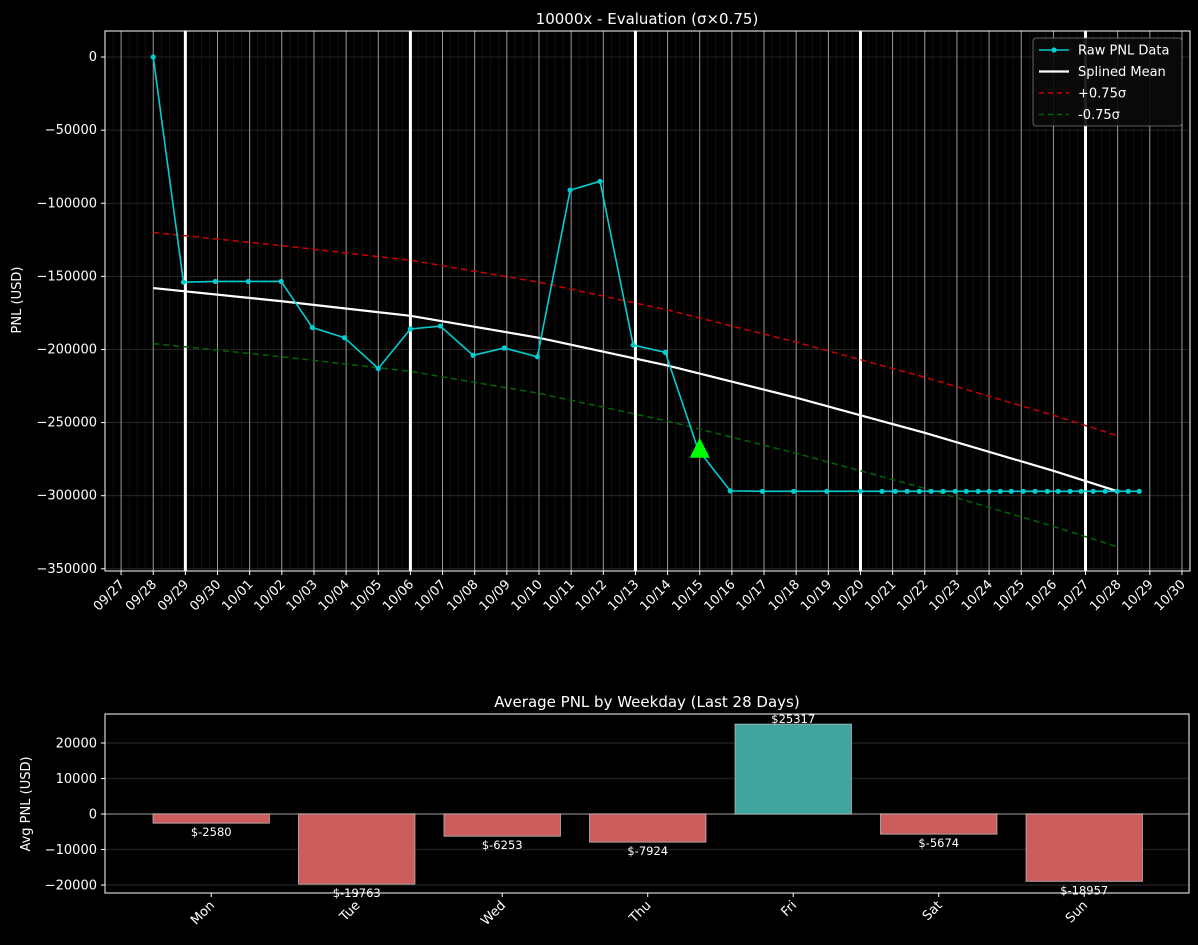 The width and height of the screenshot is (1198, 945). What do you see at coordinates (1122, 72) in the screenshot?
I see `legend-entry: Splined Mean` at bounding box center [1122, 72].